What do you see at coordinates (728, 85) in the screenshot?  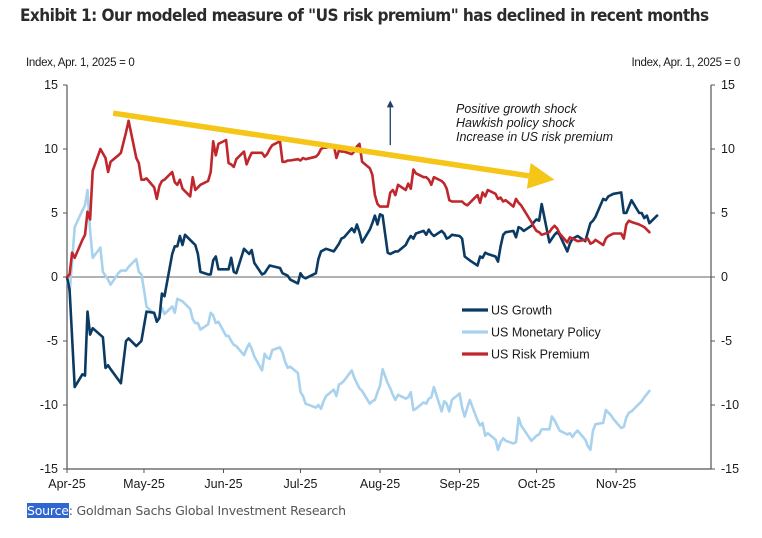 I see `right-y-tick-label: 15` at bounding box center [728, 85].